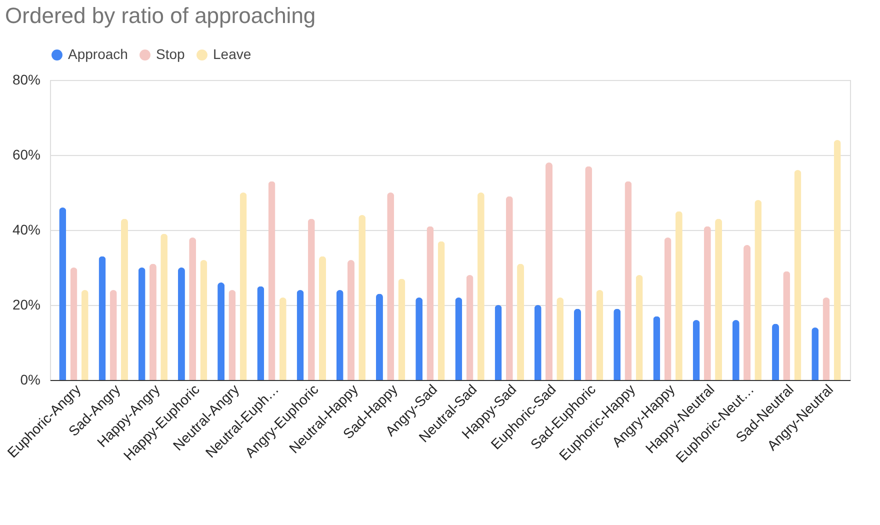 The width and height of the screenshot is (880, 525). I want to click on chart-title: Ordered by ratio of approaching, so click(160, 15).